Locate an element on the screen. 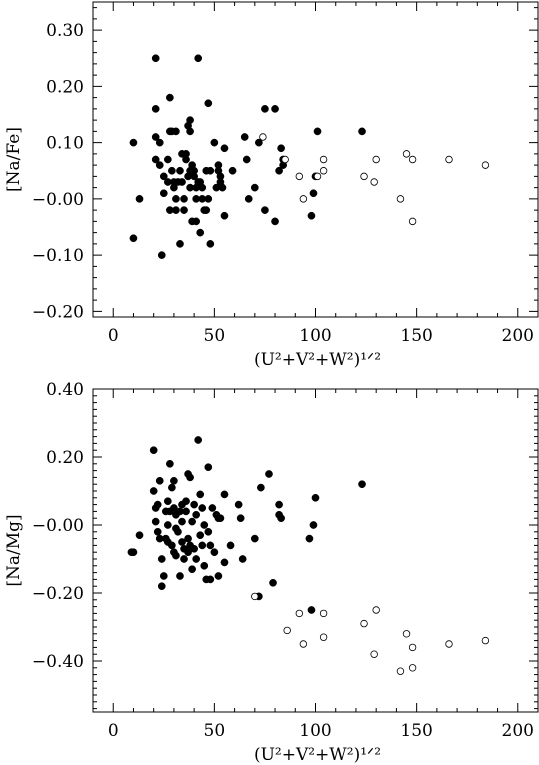 The width and height of the screenshot is (539, 765). x-axis-label: (U²+V²+W²)¹ᐟ² is located at coordinates (317, 755).